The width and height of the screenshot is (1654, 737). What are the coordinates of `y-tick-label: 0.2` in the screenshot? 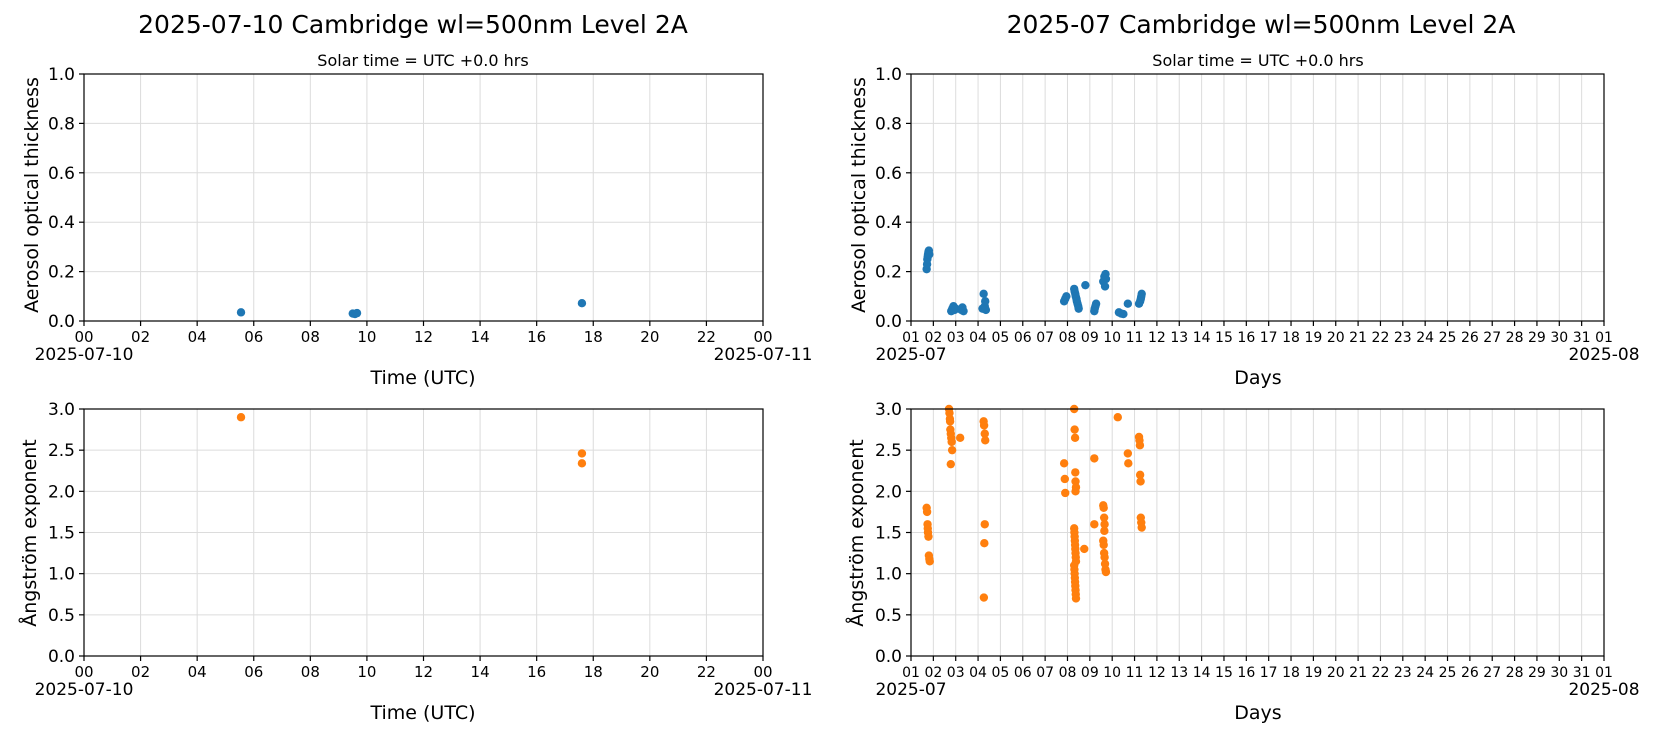 It's located at (61, 273).